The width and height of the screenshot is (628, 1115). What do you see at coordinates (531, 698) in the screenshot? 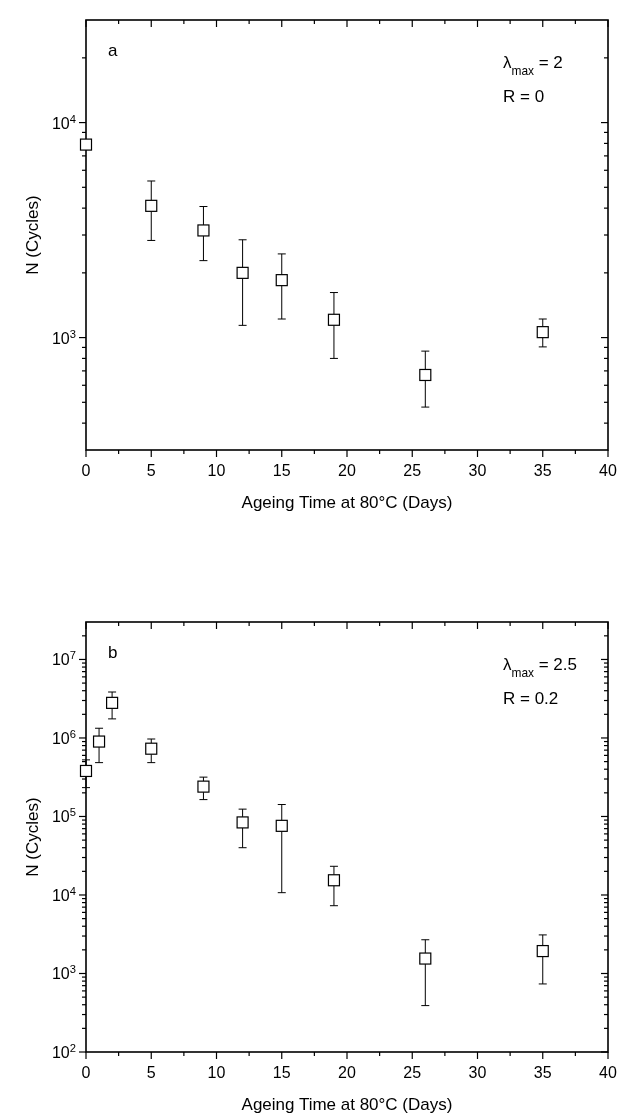
I see `annotation: R = 0.2` at bounding box center [531, 698].